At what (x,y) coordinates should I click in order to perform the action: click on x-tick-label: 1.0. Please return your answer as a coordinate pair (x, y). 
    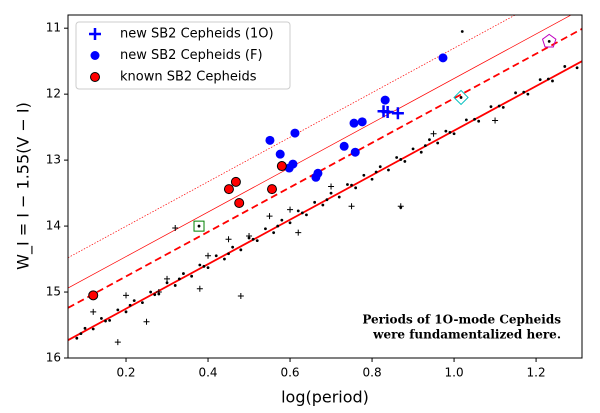
    Looking at the image, I should click on (454, 373).